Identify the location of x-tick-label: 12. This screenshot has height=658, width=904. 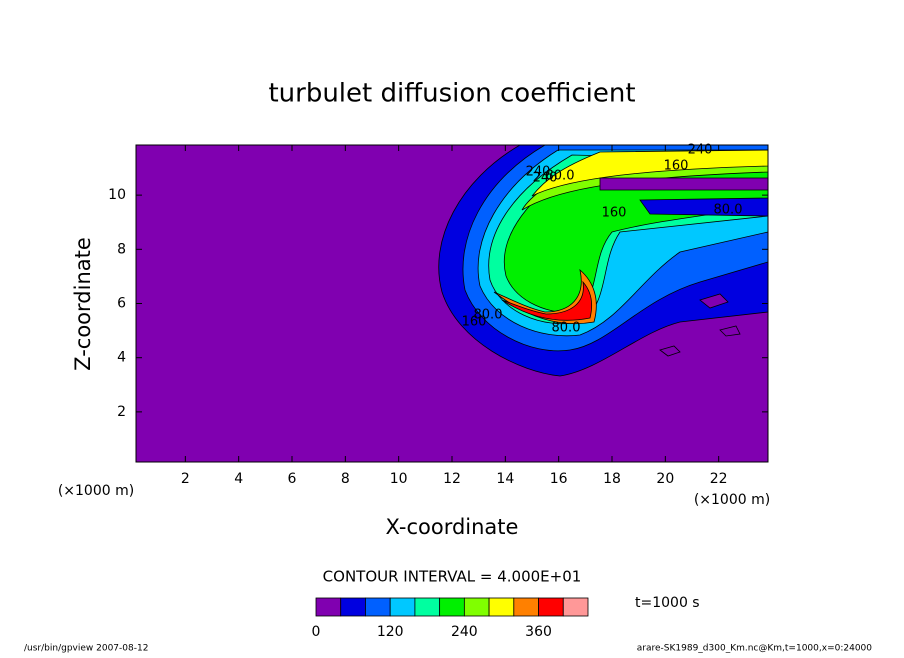
(452, 479).